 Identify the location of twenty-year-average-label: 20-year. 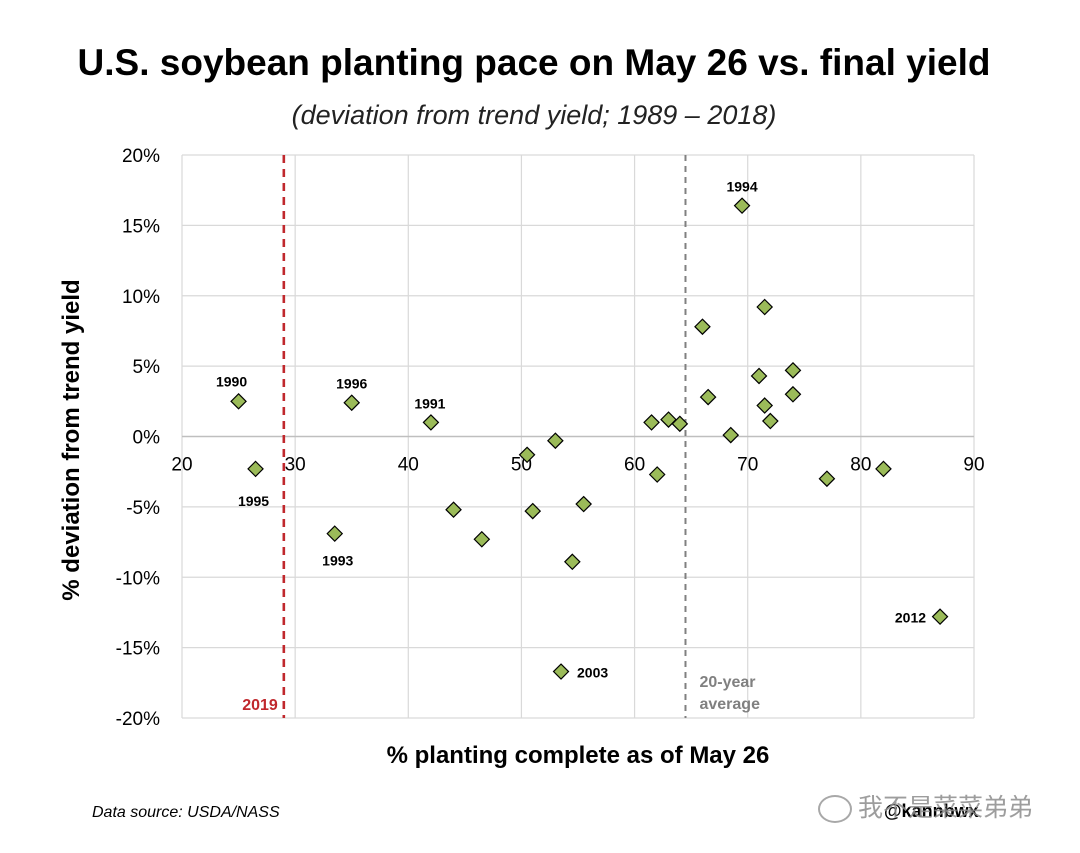
(727, 682).